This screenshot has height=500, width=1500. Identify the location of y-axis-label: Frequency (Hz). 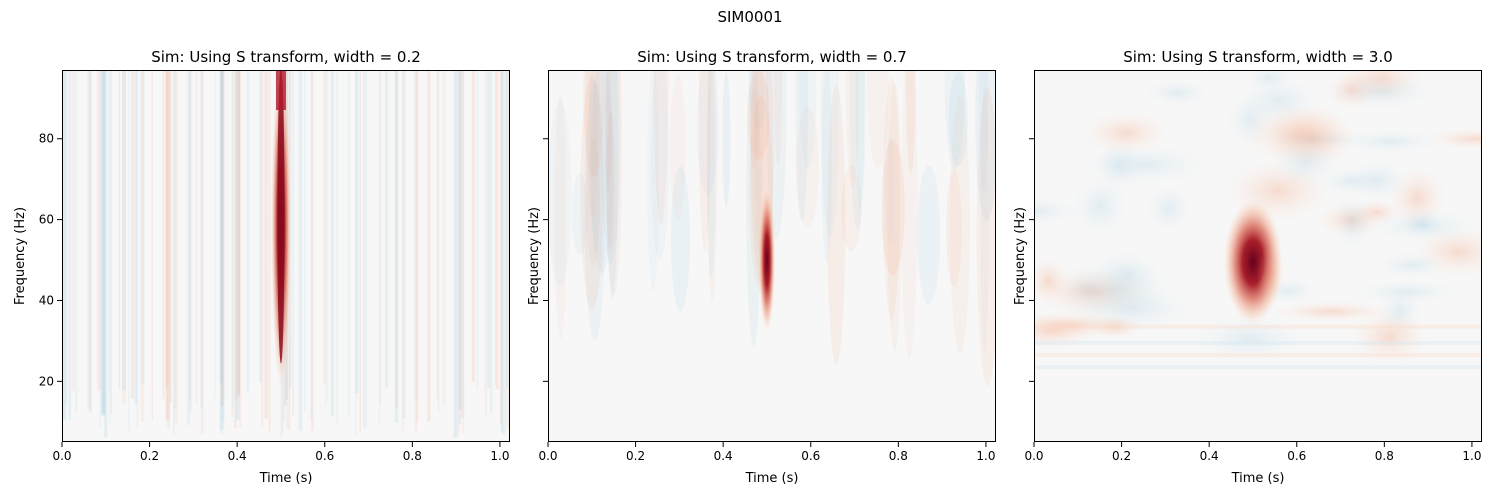
(20, 256).